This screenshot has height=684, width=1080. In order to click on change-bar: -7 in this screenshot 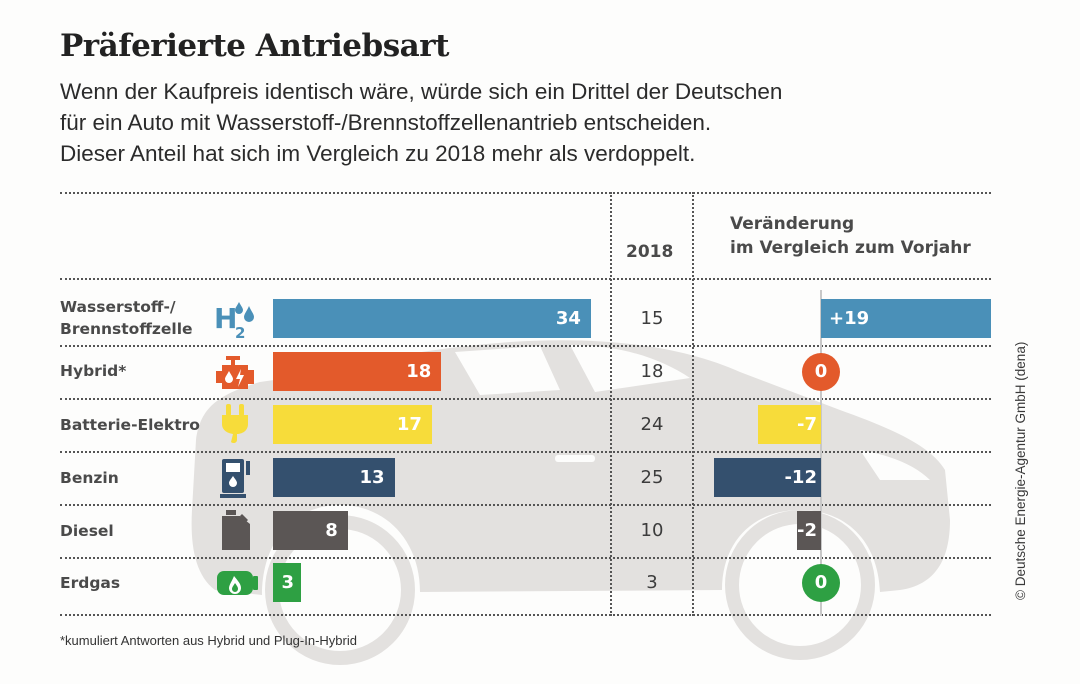, I will do `click(789, 424)`.